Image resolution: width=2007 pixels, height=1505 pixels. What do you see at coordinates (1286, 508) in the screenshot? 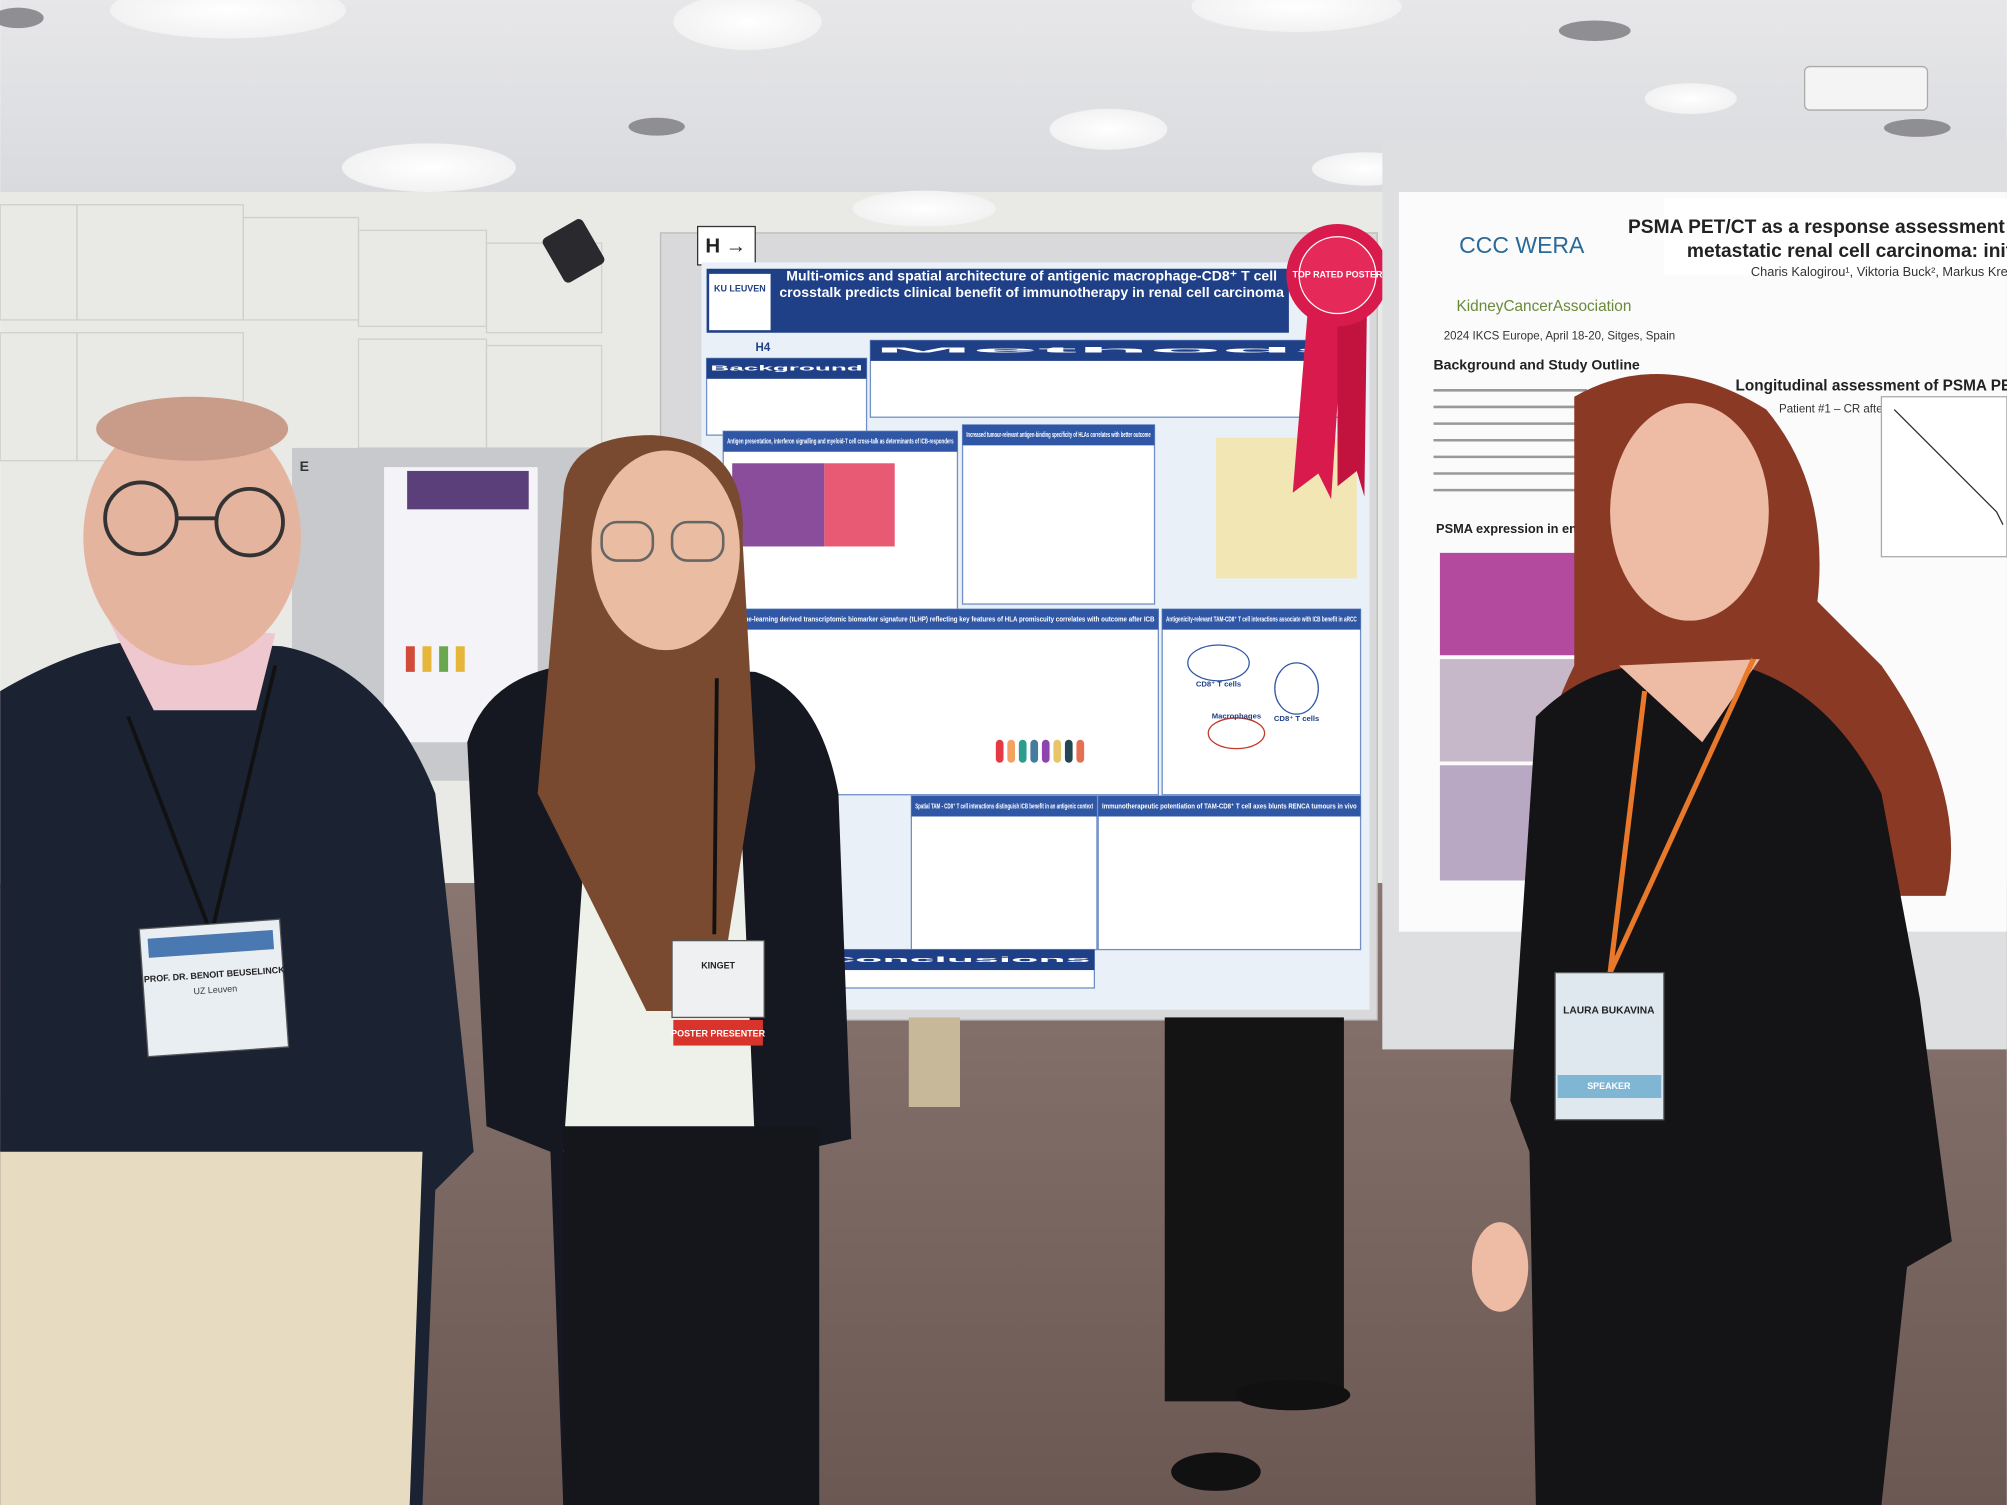
I see `umap` at bounding box center [1286, 508].